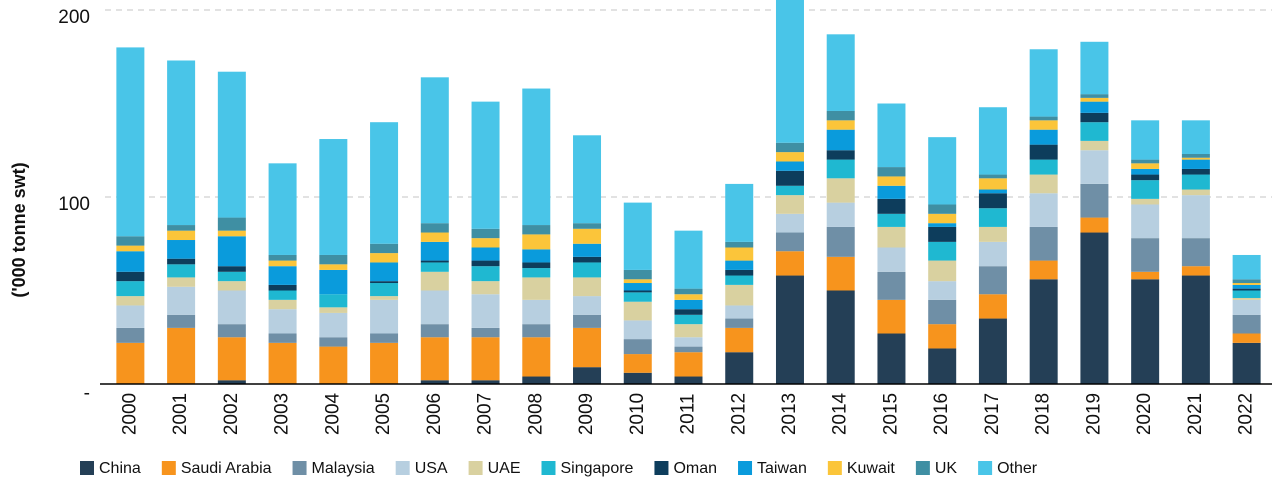 This screenshot has width=1276, height=489. Describe the element at coordinates (597, 468) in the screenshot. I see `legend-label: Singapore` at that location.